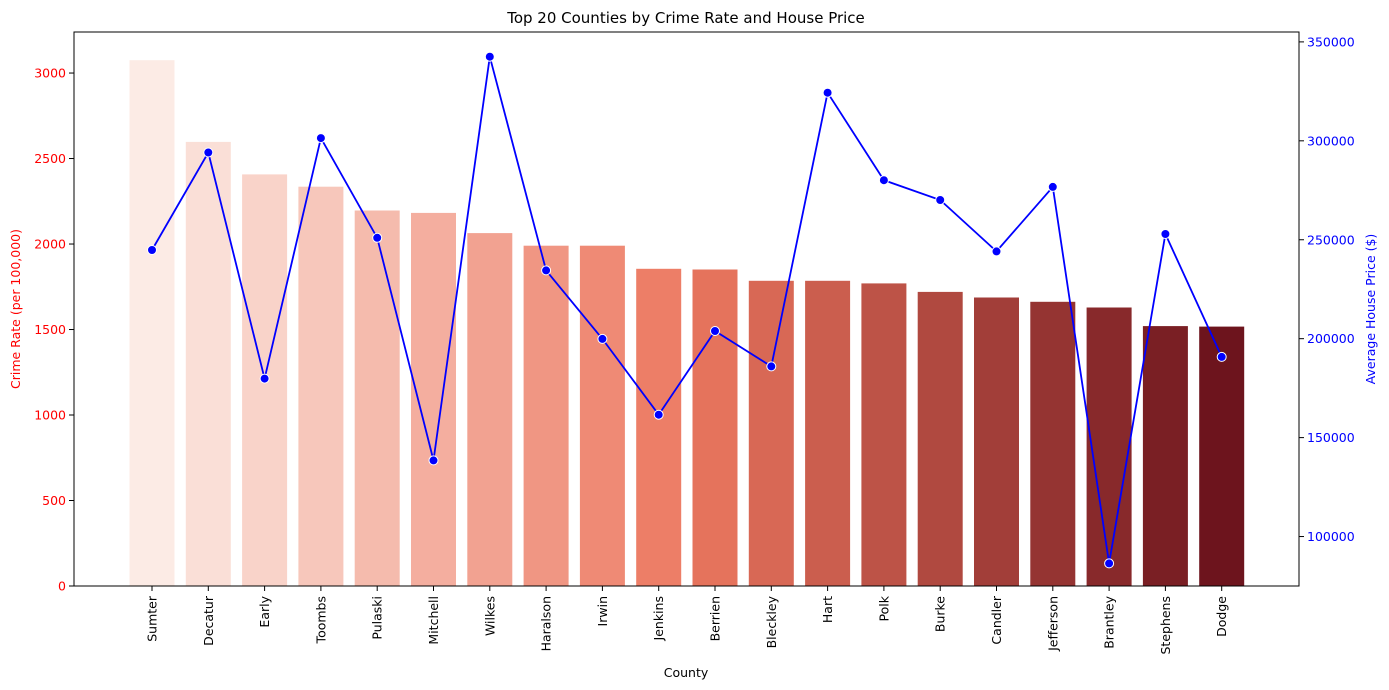  I want to click on bar-stephens, so click(1165, 456).